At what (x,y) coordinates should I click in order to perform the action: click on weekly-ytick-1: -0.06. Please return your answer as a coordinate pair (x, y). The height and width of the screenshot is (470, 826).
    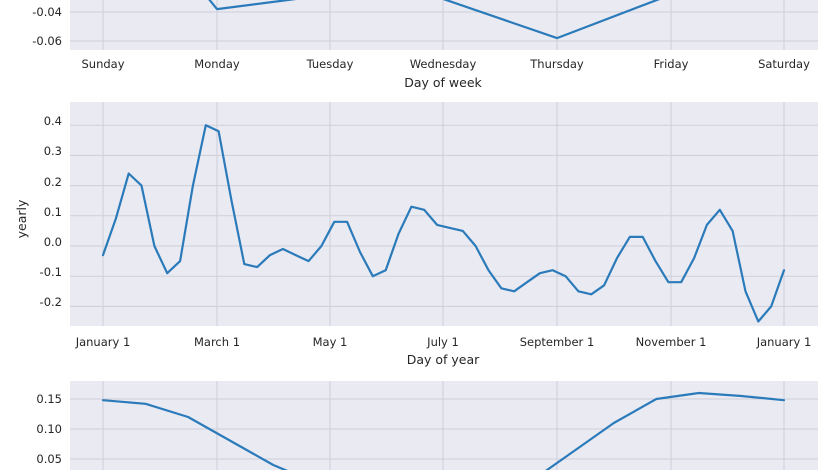
    Looking at the image, I should click on (47, 41).